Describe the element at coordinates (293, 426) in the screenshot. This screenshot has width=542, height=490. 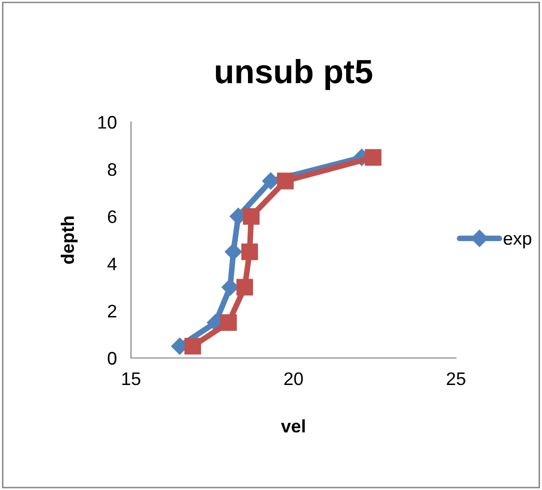
I see `x-axis-title: vel` at that location.